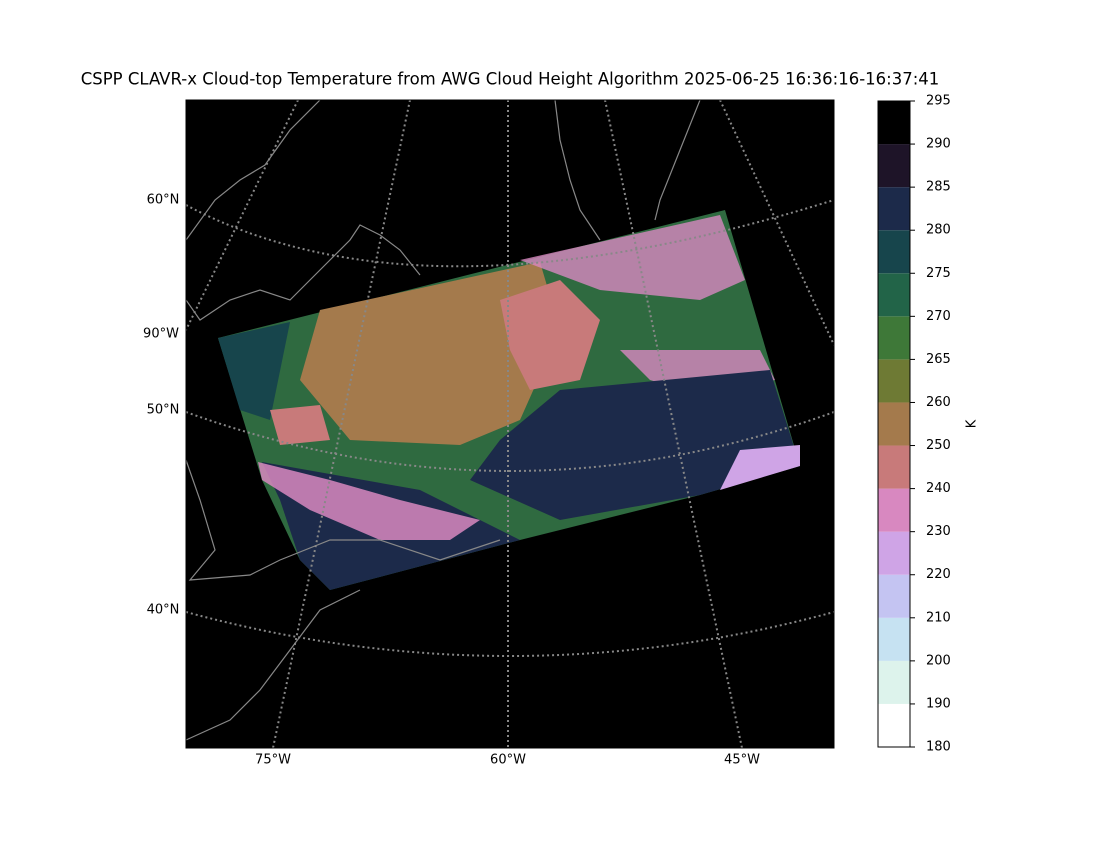  What do you see at coordinates (273, 760) in the screenshot?
I see `lon-label: 75°W` at bounding box center [273, 760].